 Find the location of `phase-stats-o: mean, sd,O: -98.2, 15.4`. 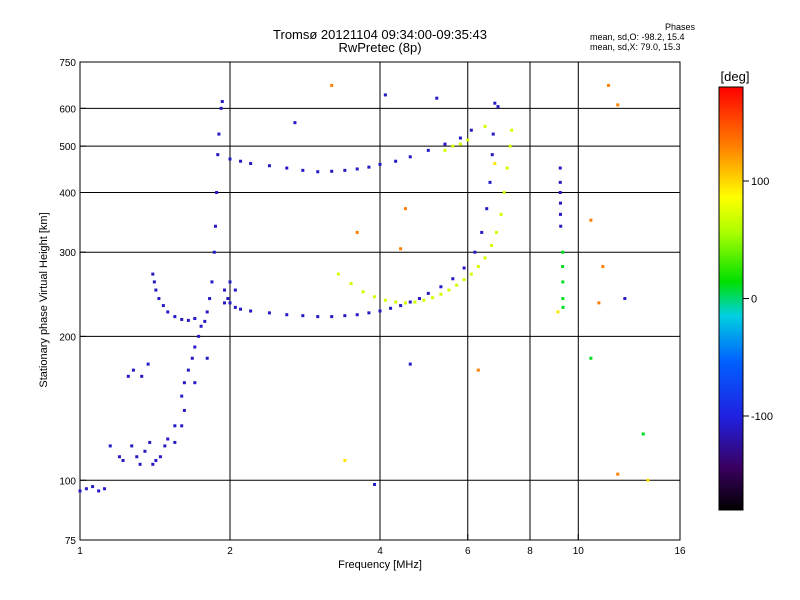

phase-stats-o: mean, sd,O: -98.2, 15.4 is located at coordinates (637, 37).